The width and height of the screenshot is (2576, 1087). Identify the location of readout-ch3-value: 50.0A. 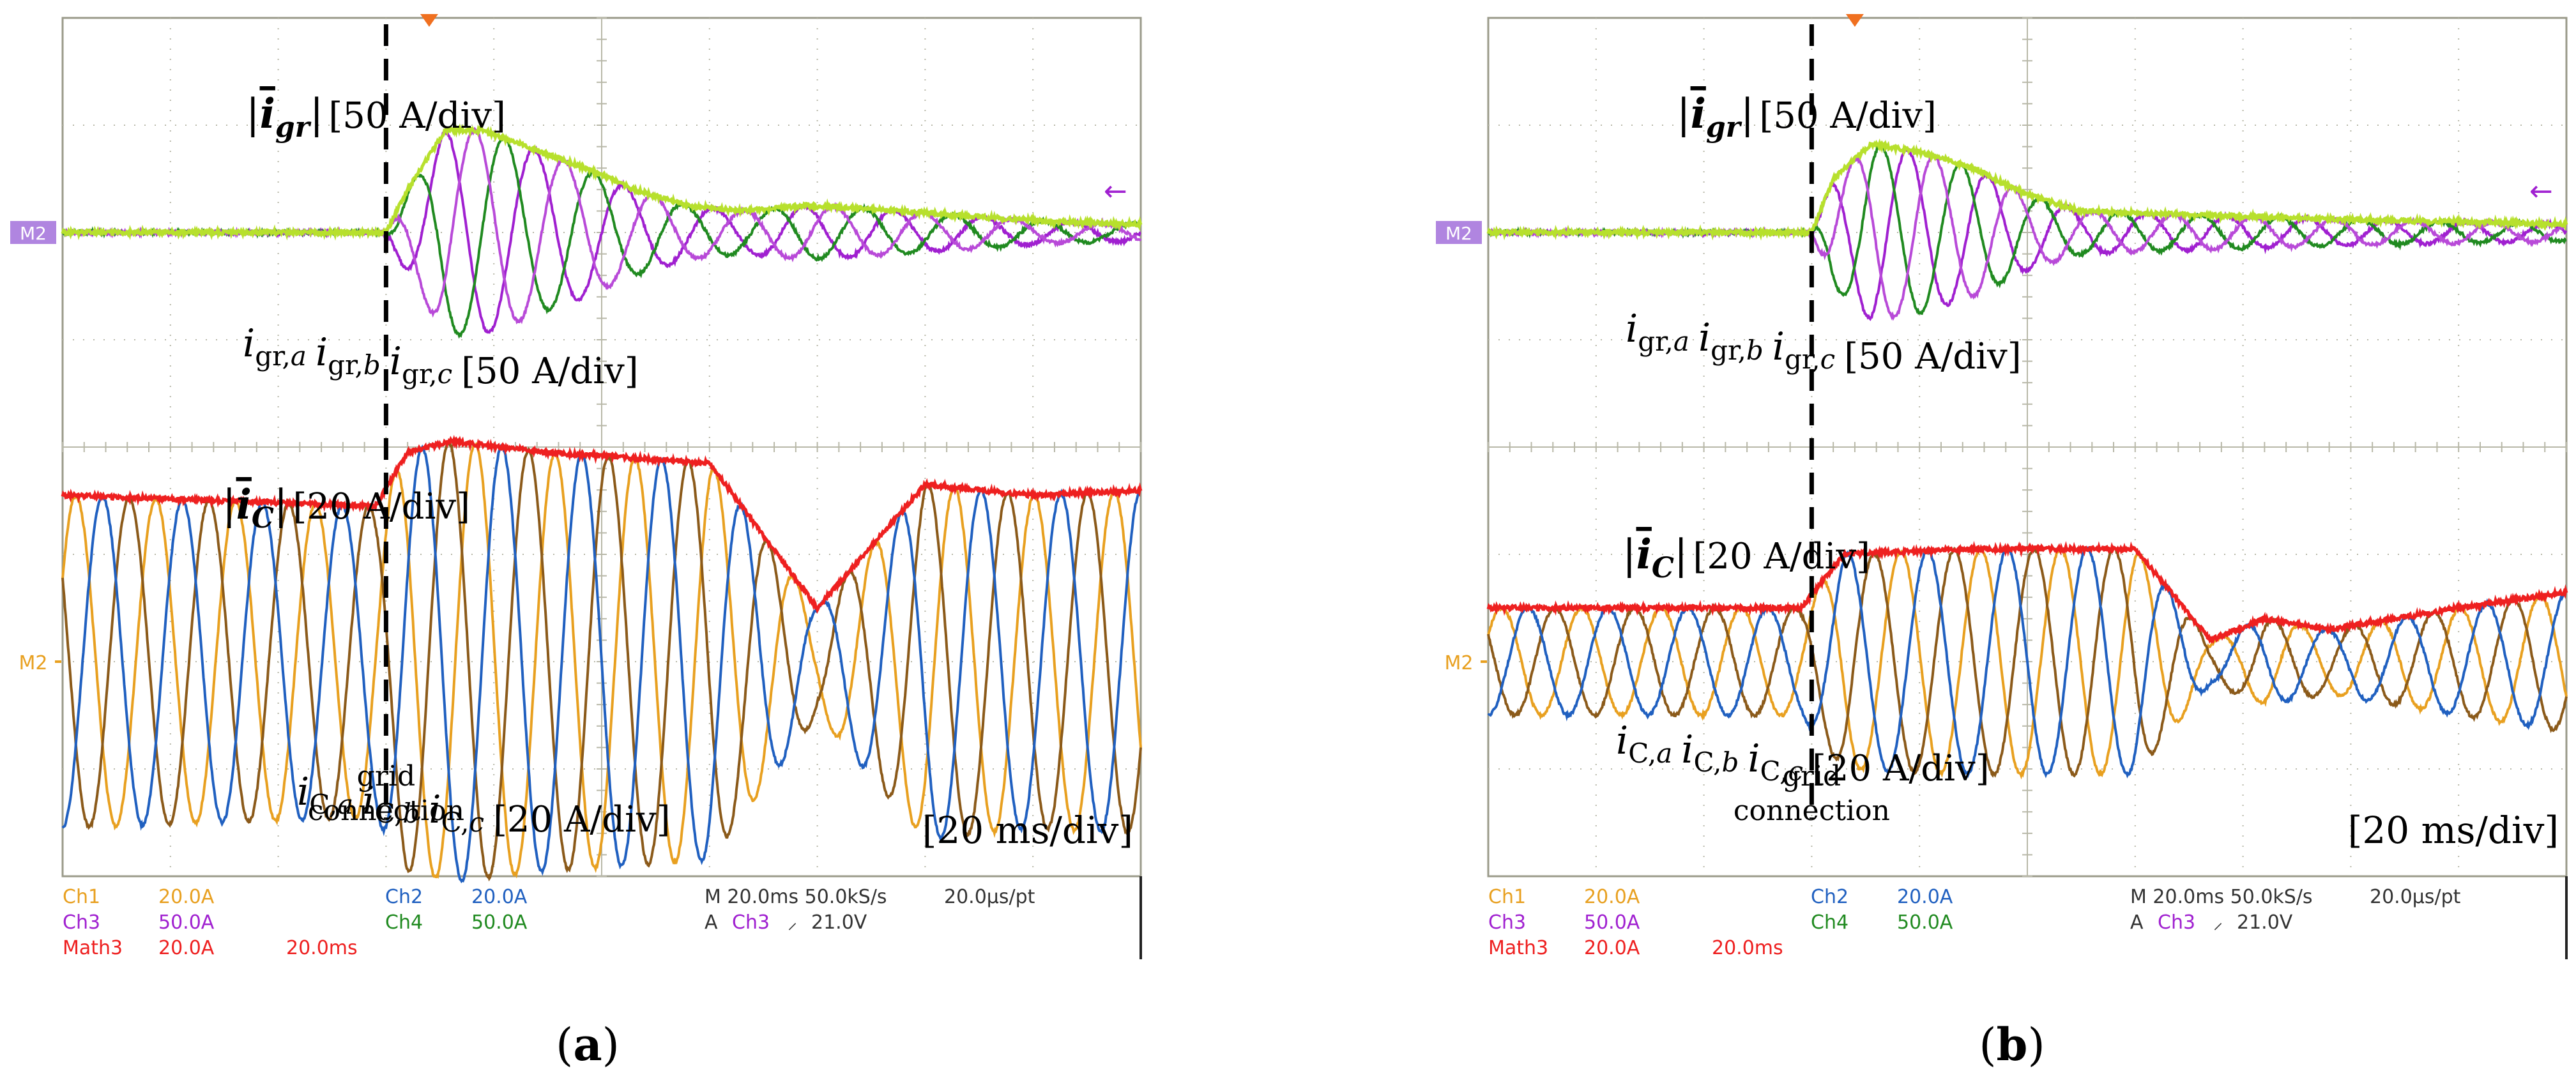
(1612, 923).